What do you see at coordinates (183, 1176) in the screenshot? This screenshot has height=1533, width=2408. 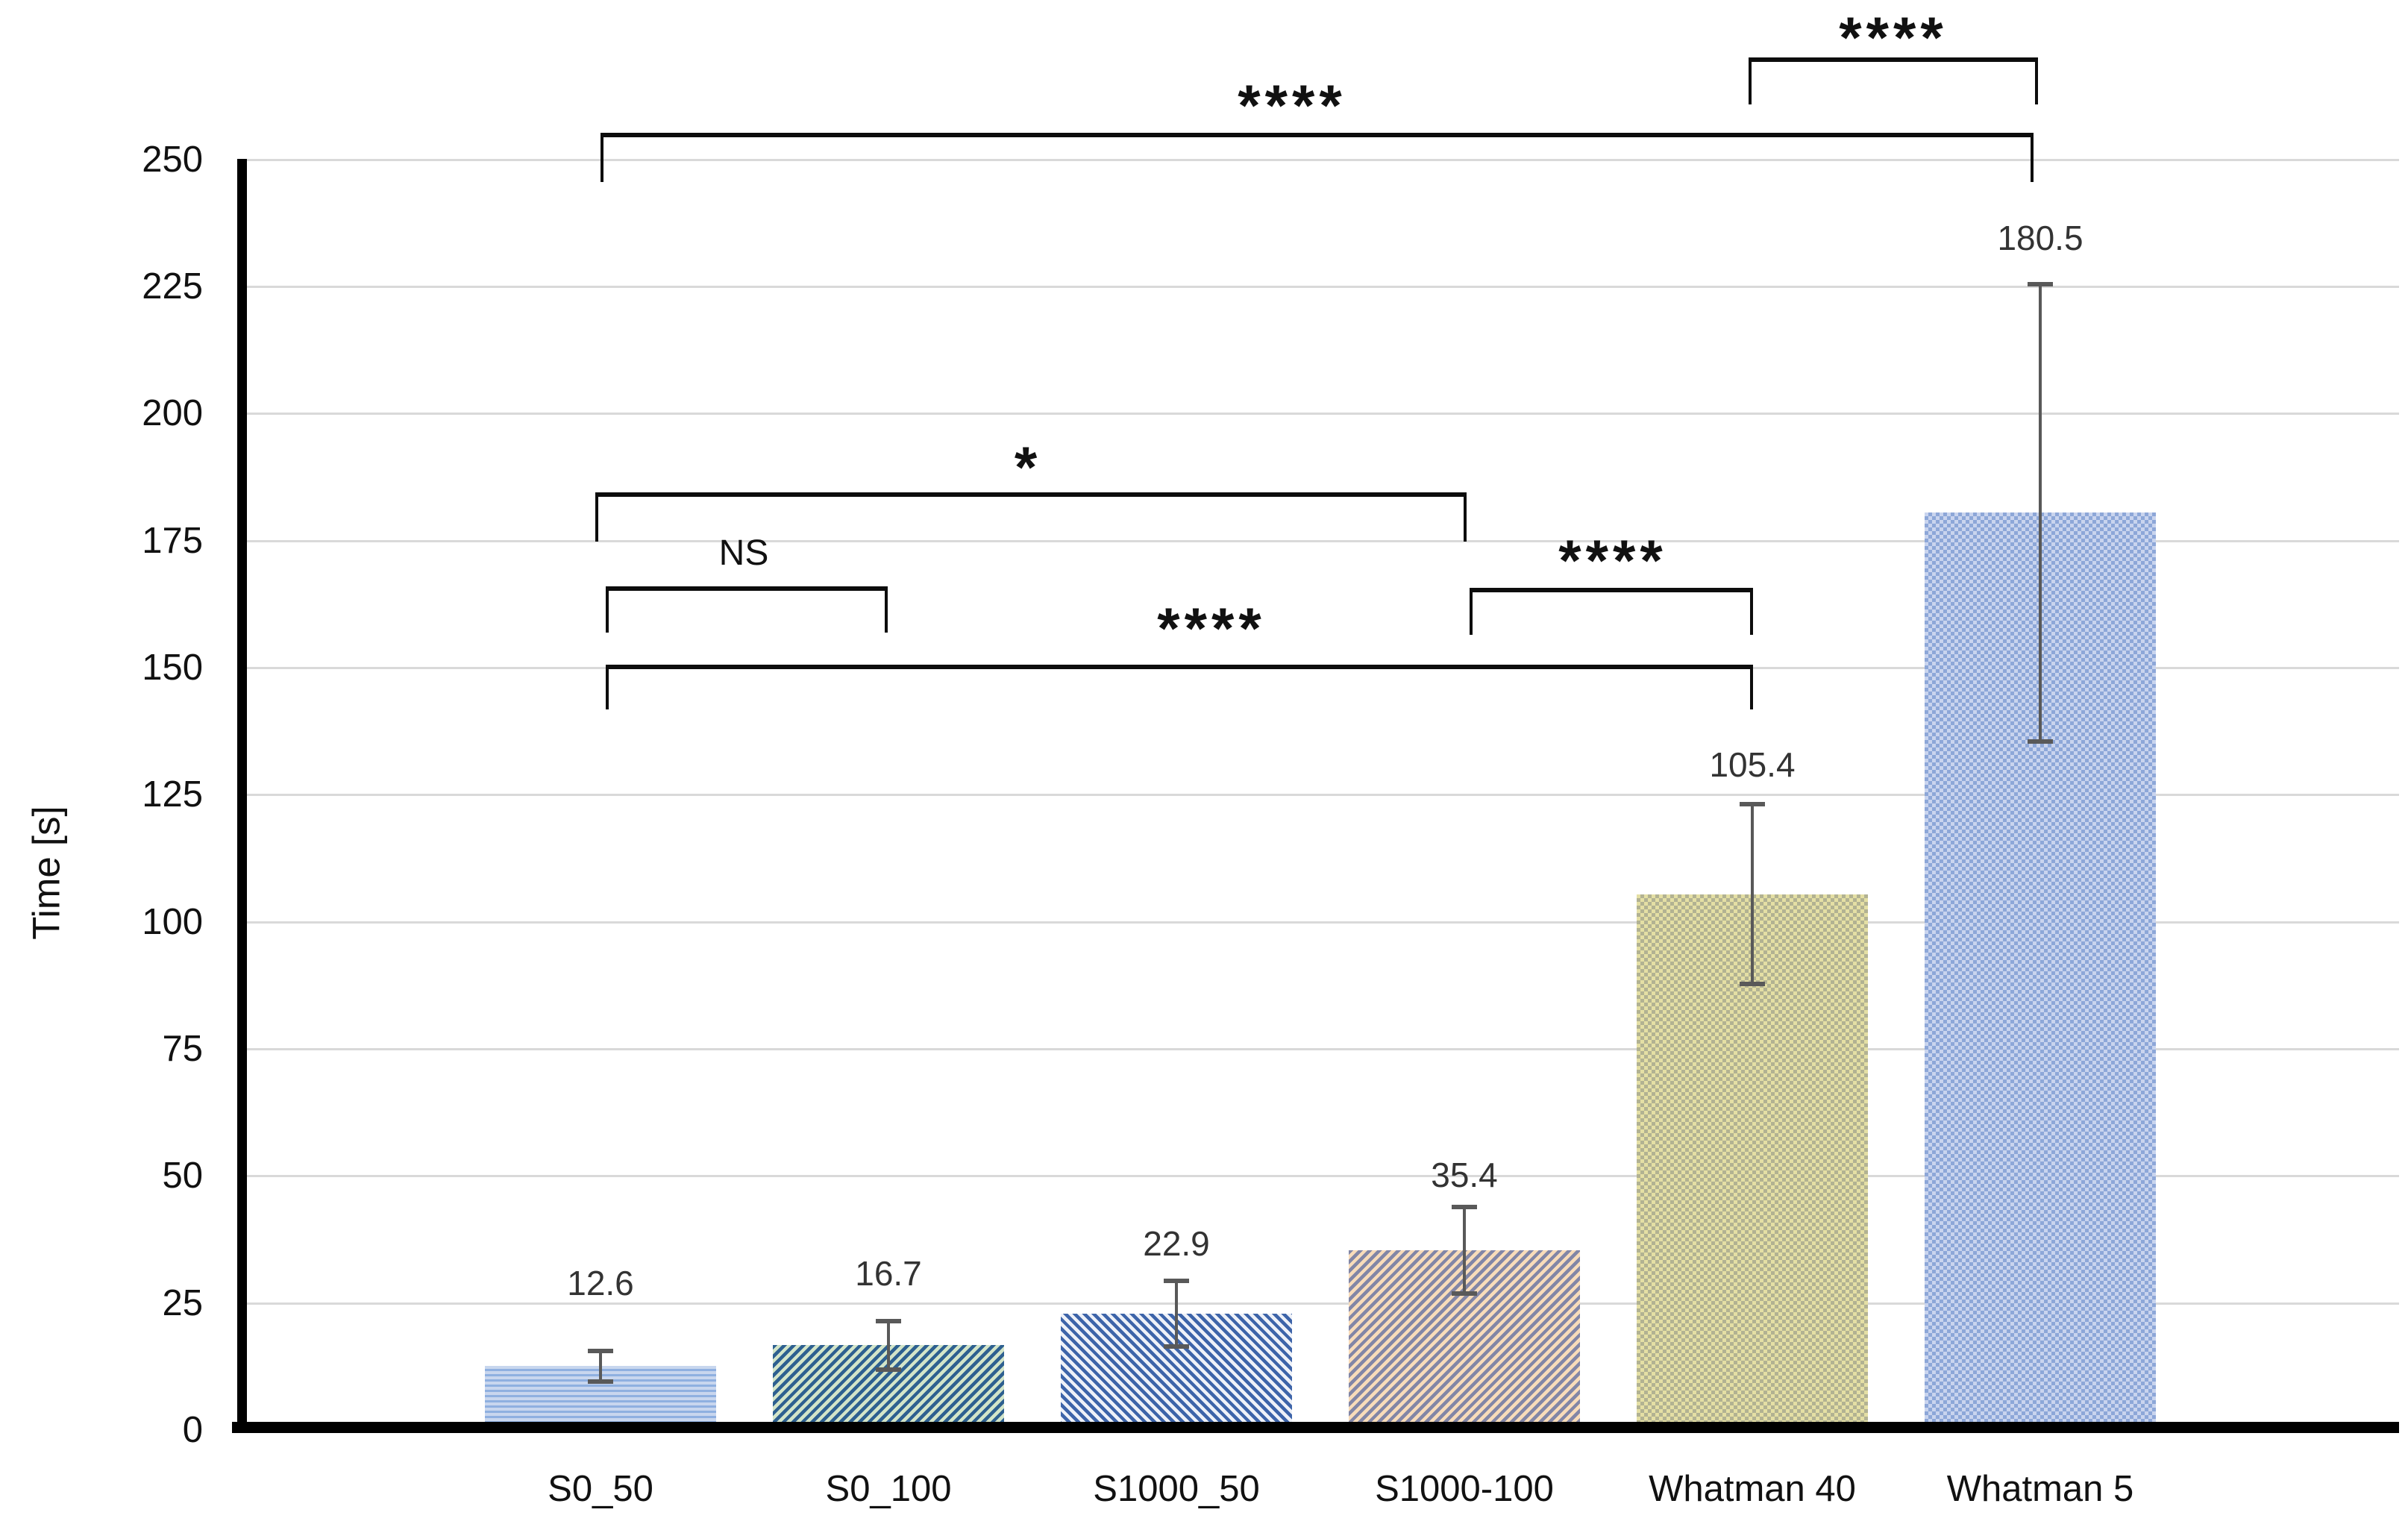 I see `y-tick-label: 50` at bounding box center [183, 1176].